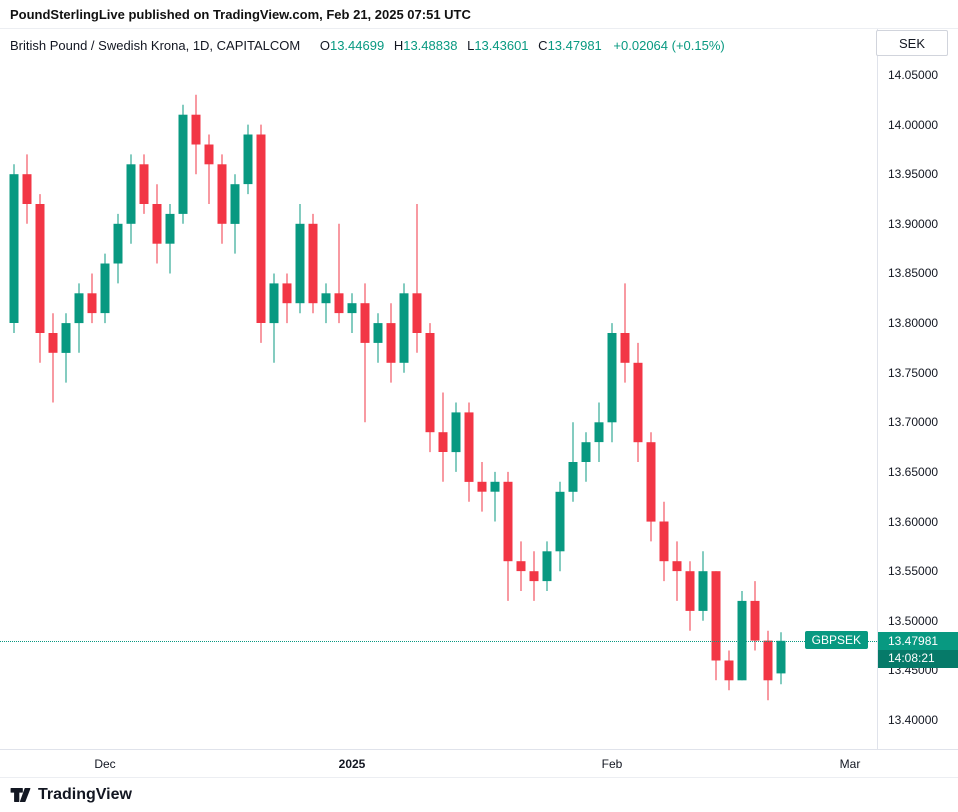 This screenshot has height=812, width=958. I want to click on price-axis-label: 13.50000, so click(913, 620).